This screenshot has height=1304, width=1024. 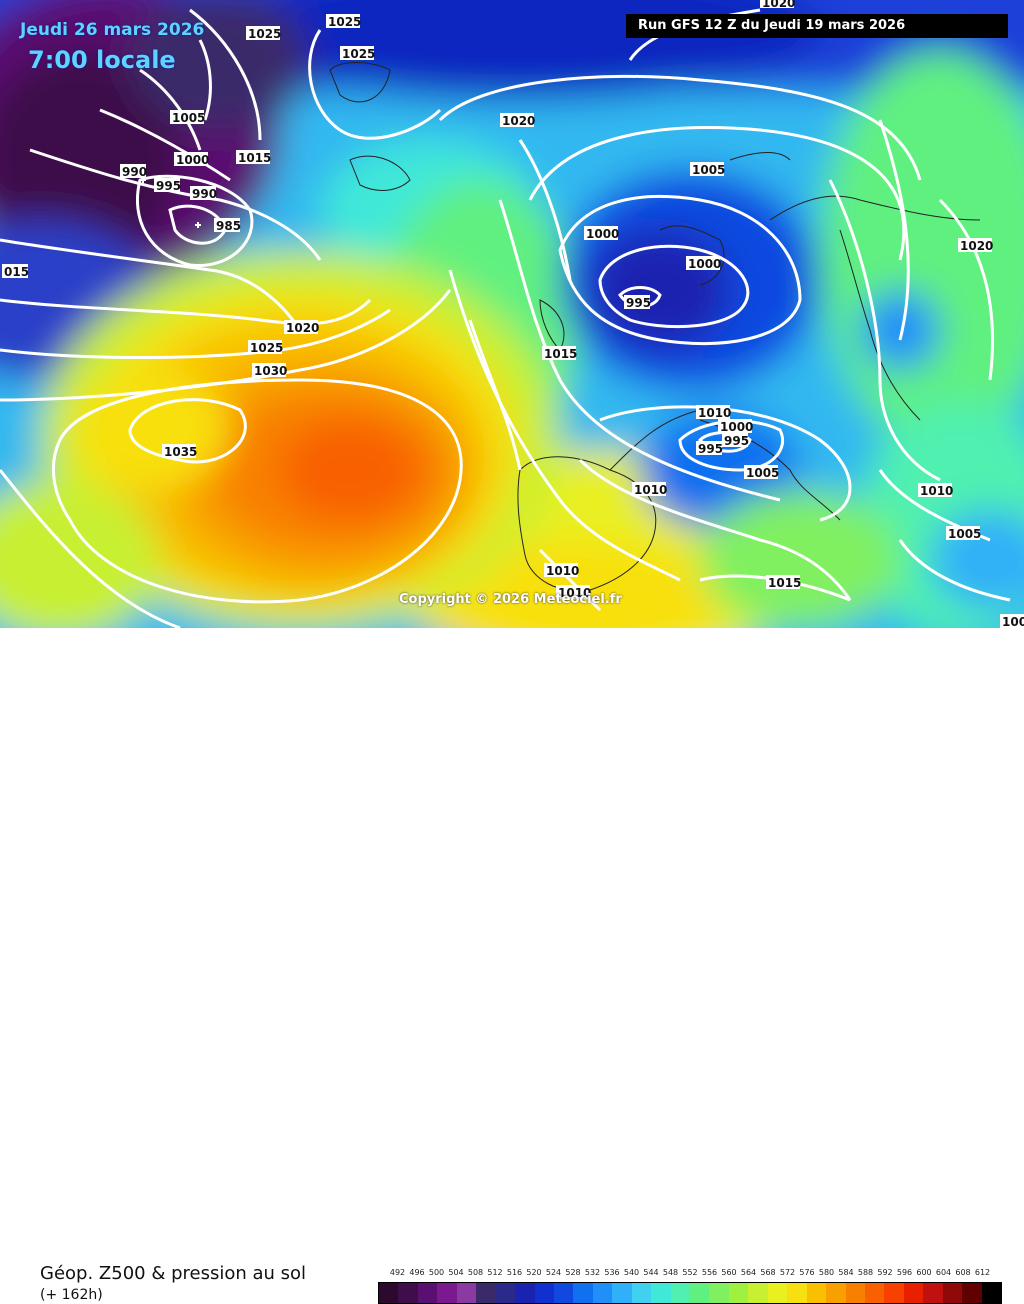 What do you see at coordinates (729, 1272) in the screenshot?
I see `legend-value: 560` at bounding box center [729, 1272].